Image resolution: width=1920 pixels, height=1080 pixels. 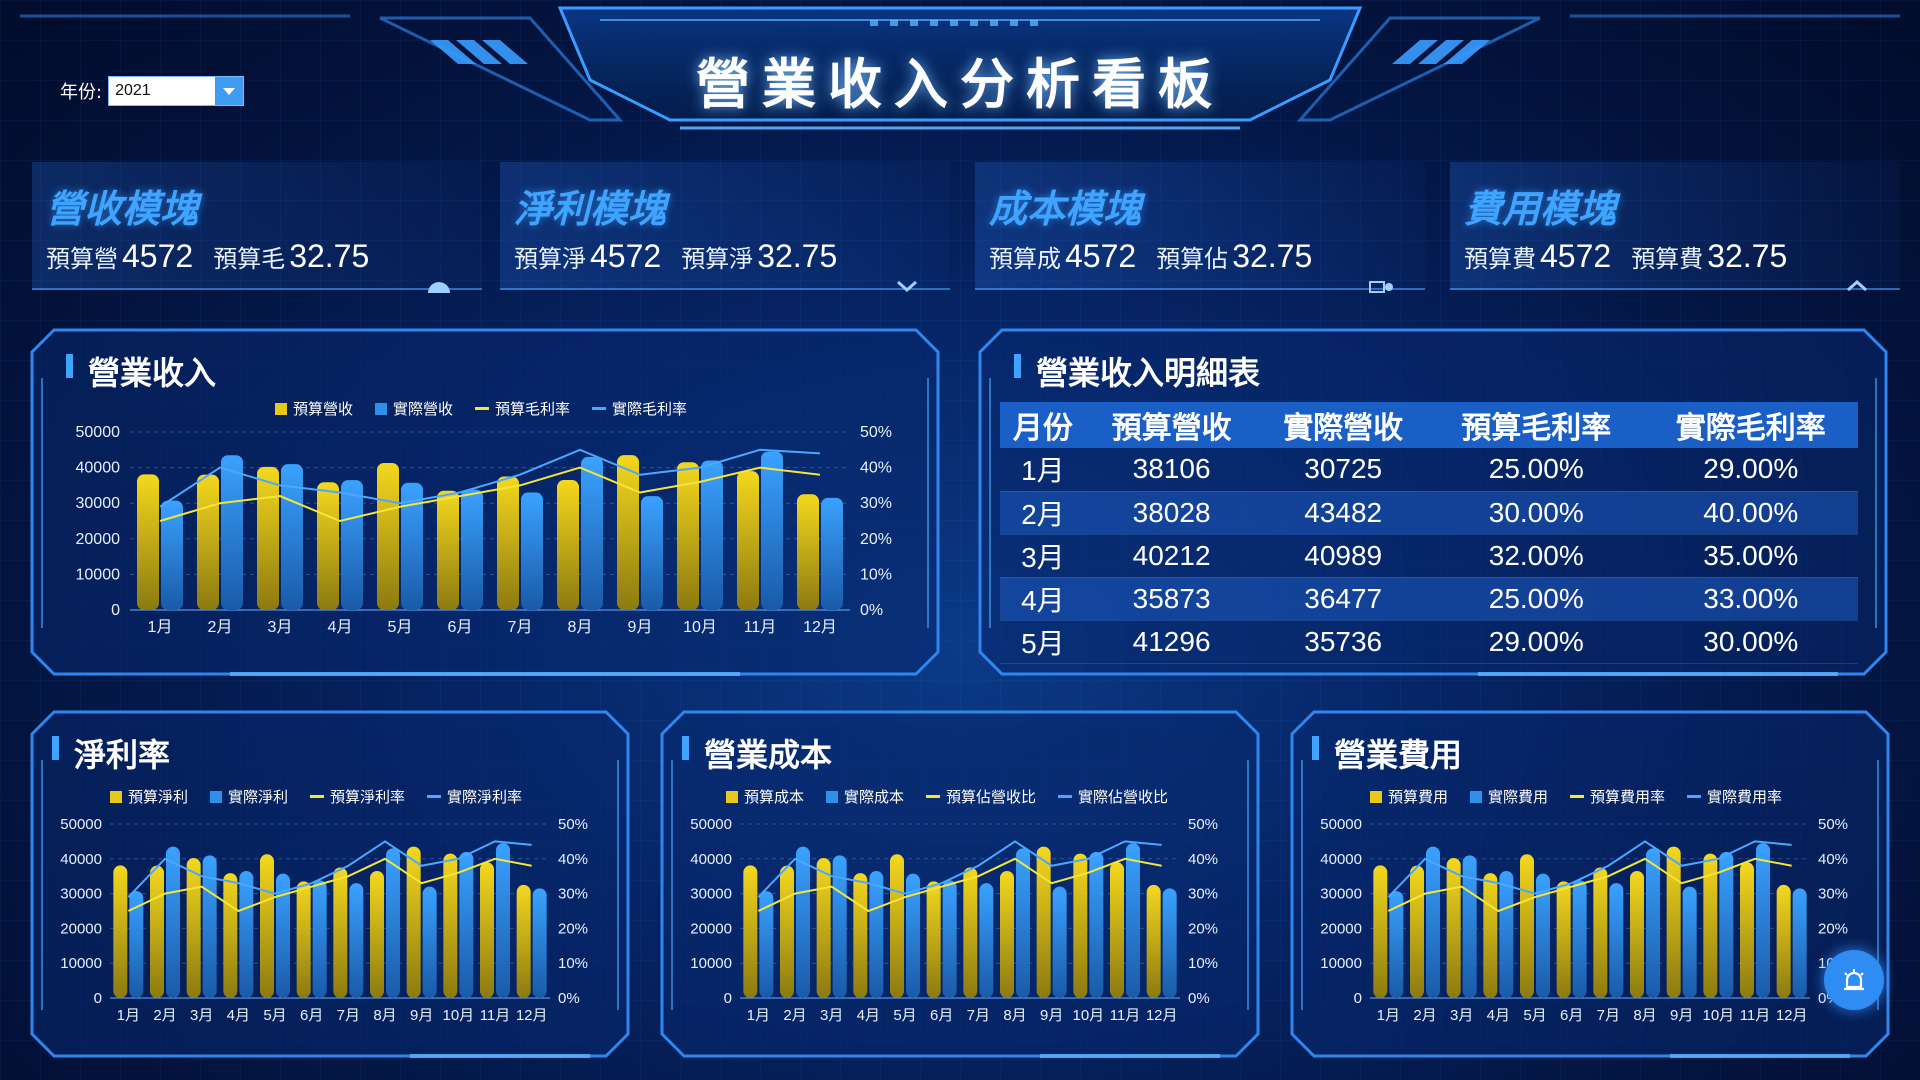 I want to click on alarm-button, so click(x=1854, y=980).